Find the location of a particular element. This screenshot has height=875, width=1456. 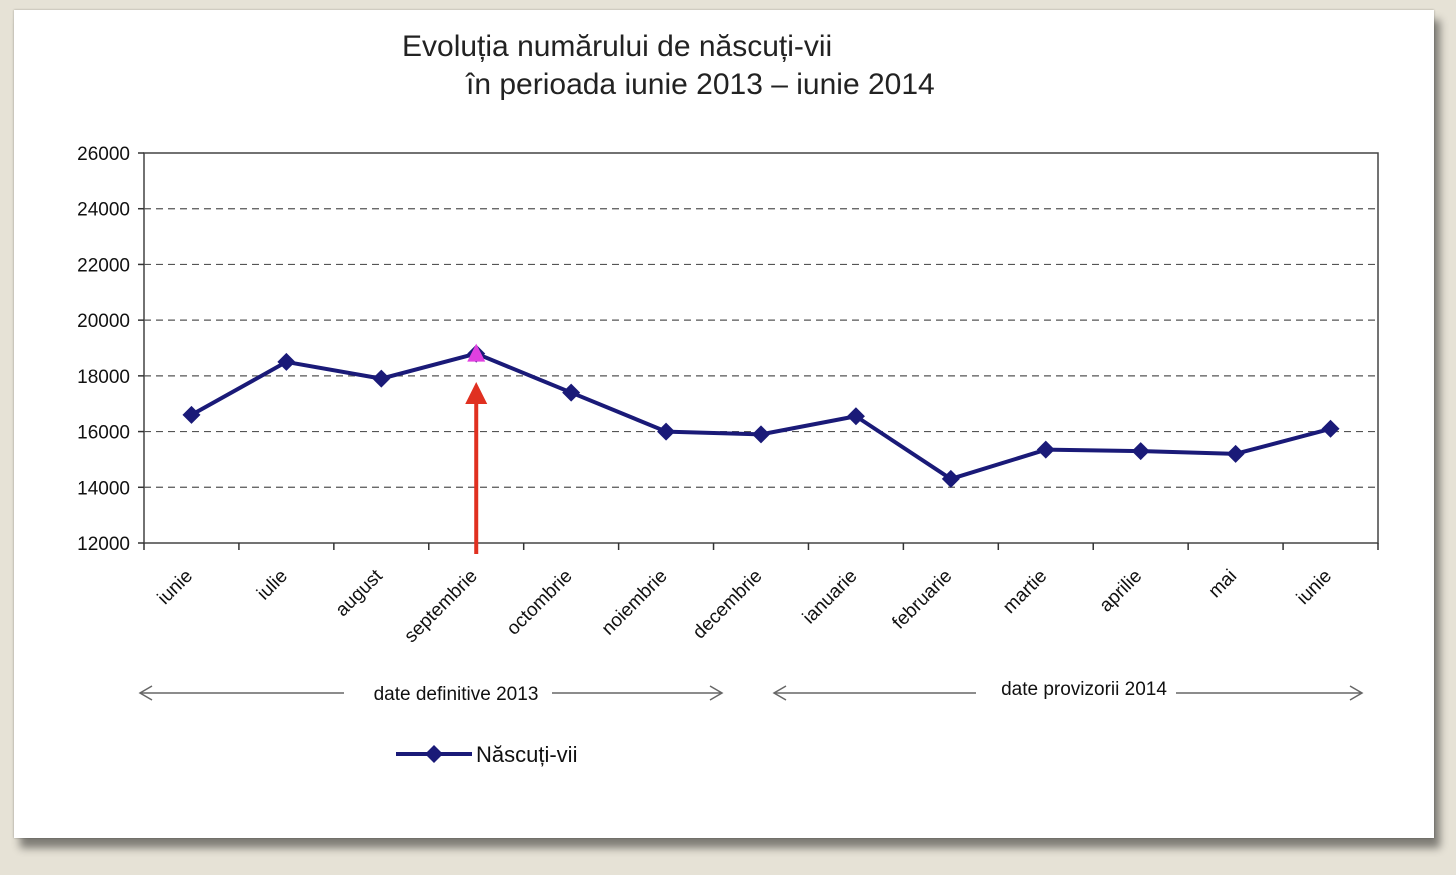

period-label-provisional: date provizorii 2014 is located at coordinates (1084, 689).